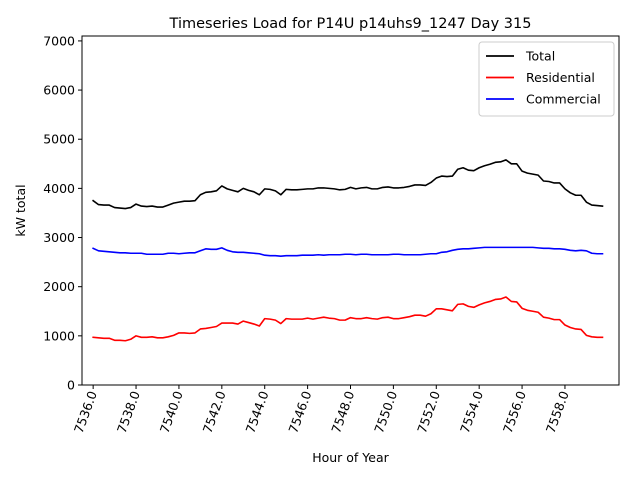 This screenshot has height=480, width=640. Describe the element at coordinates (348, 319) in the screenshot. I see `series-line-residential` at that location.